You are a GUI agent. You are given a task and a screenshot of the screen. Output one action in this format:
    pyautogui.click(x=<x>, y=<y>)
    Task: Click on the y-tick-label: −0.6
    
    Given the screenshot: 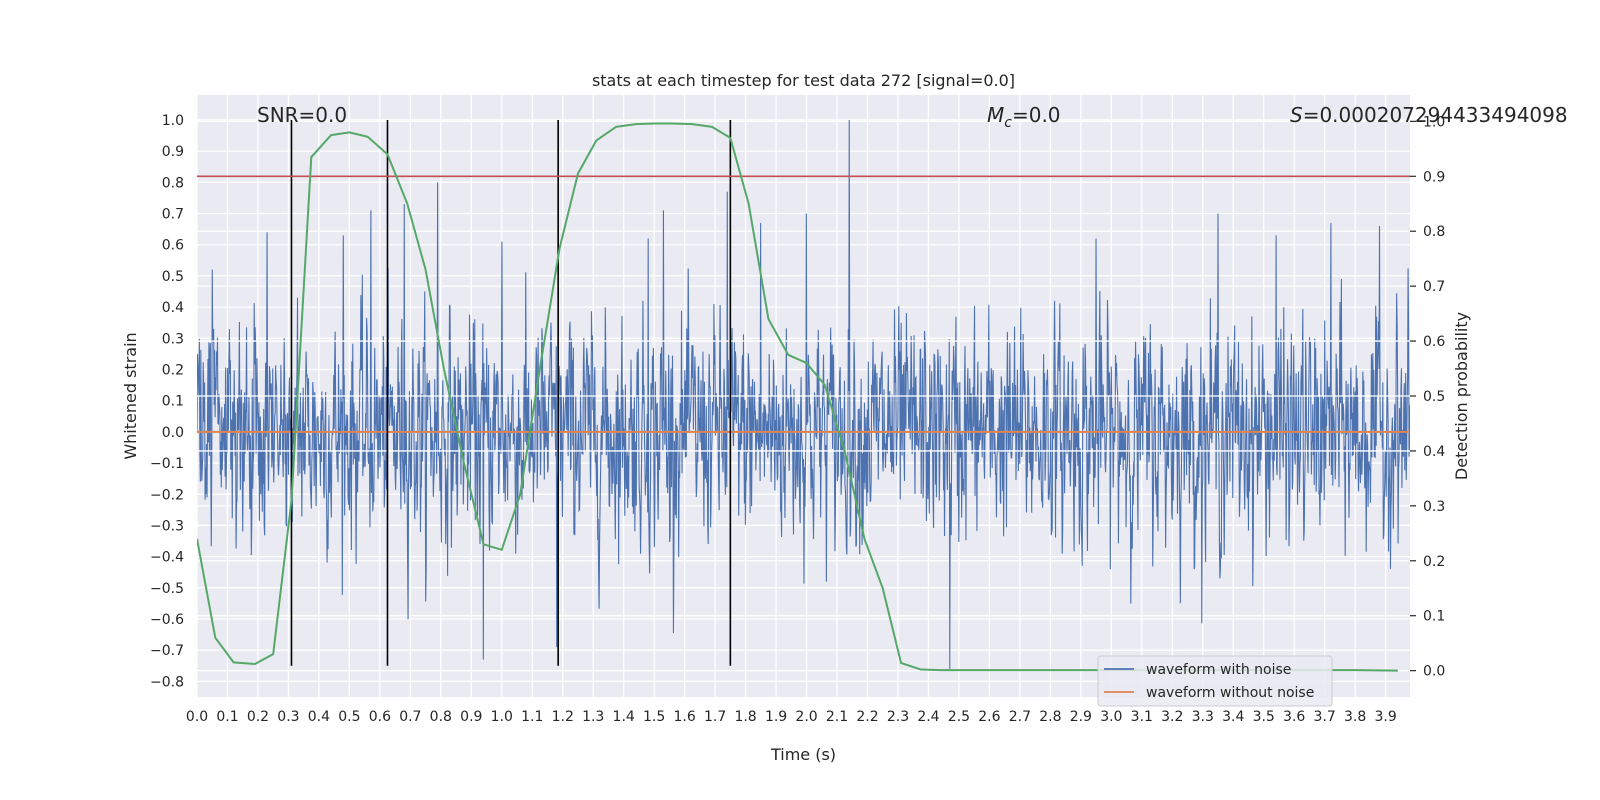 What is the action you would take?
    pyautogui.click(x=167, y=620)
    